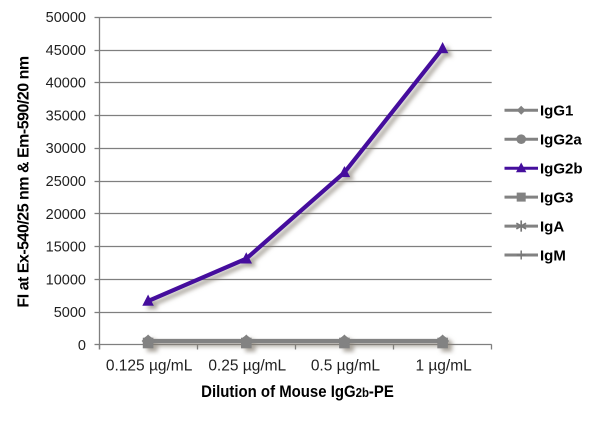 Image resolution: width=600 pixels, height=421 pixels. Describe the element at coordinates (70, 313) in the screenshot. I see `svg-text: 5000` at that location.